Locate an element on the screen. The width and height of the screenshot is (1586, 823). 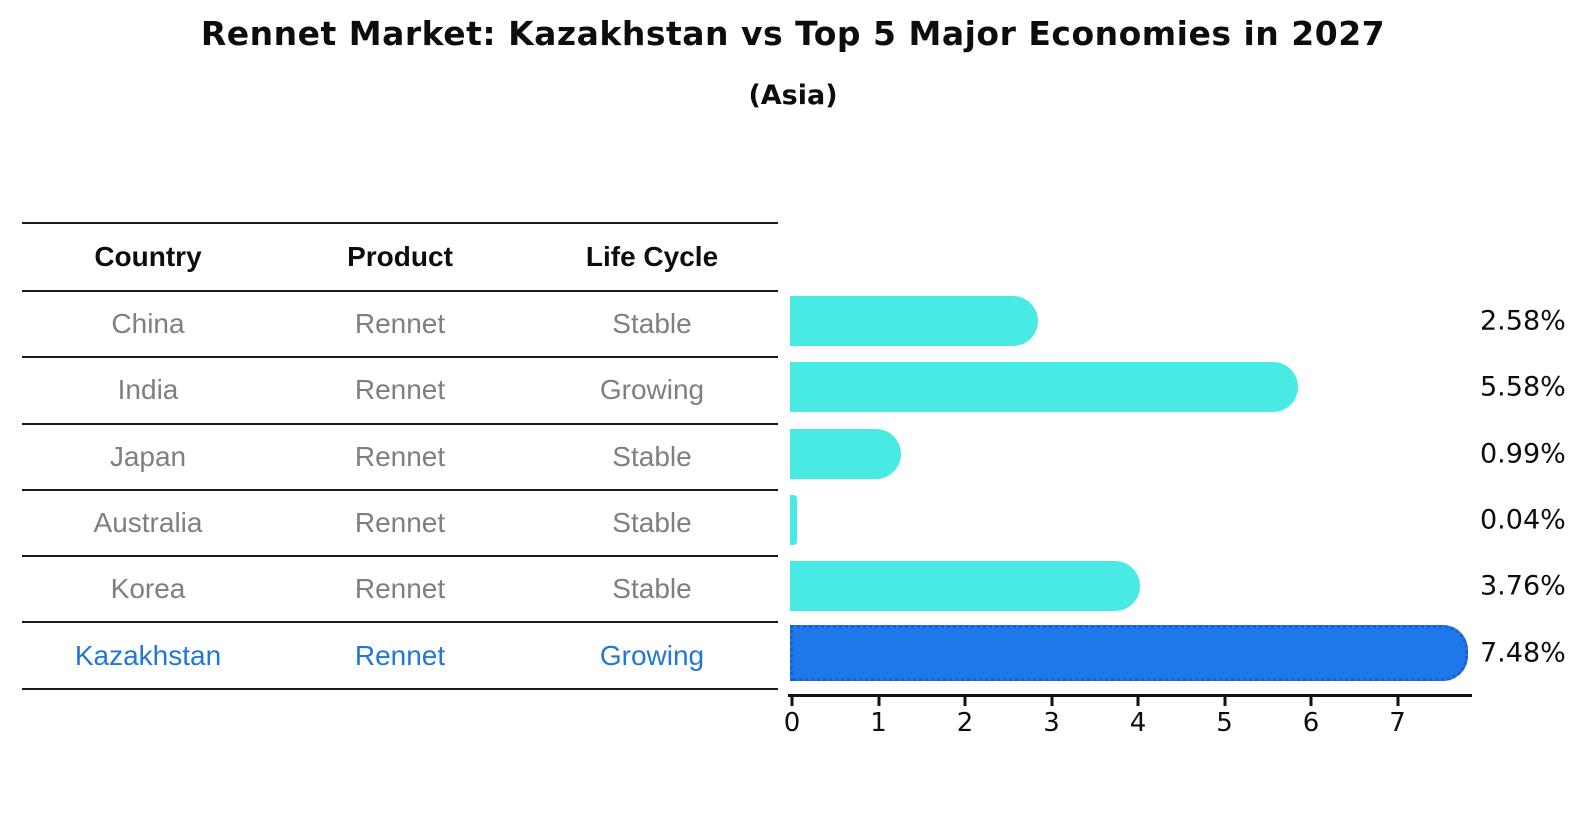
x-tick-label: 0 is located at coordinates (792, 723).